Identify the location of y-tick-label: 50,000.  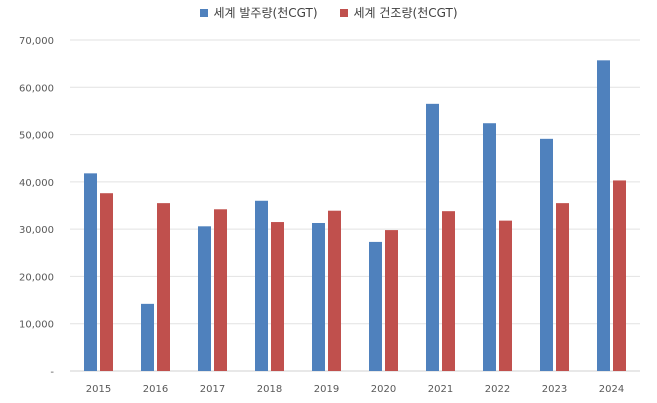
(36, 136).